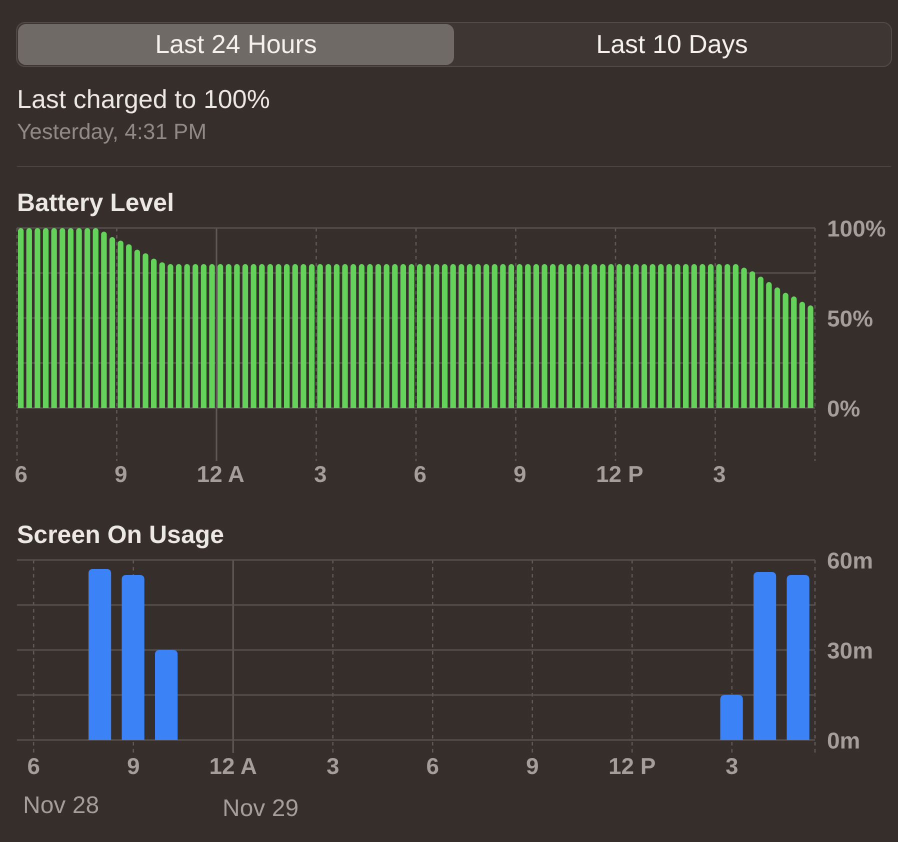 The height and width of the screenshot is (842, 898). I want to click on y-tick-label: 30m, so click(850, 650).